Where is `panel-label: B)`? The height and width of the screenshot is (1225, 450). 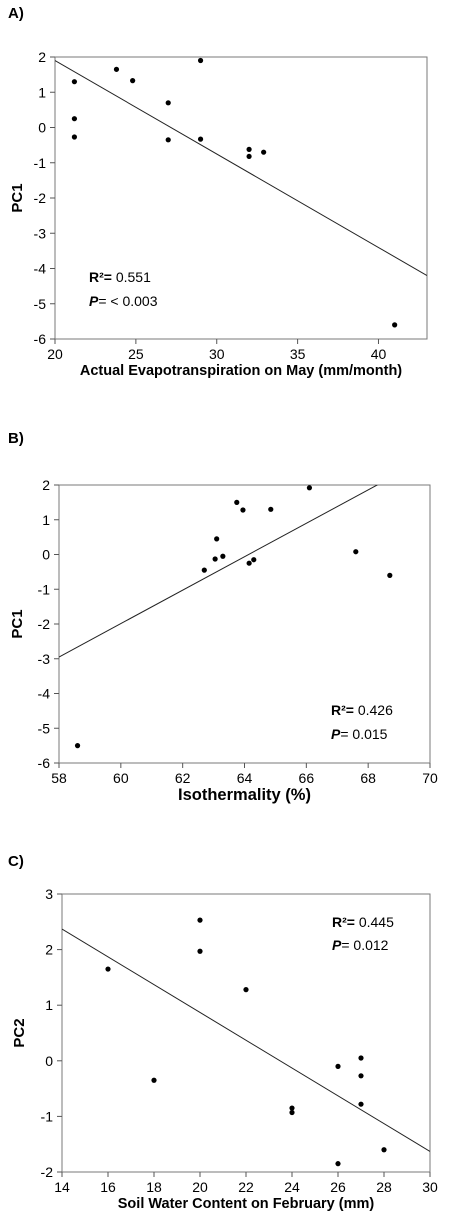 panel-label: B) is located at coordinates (16, 438).